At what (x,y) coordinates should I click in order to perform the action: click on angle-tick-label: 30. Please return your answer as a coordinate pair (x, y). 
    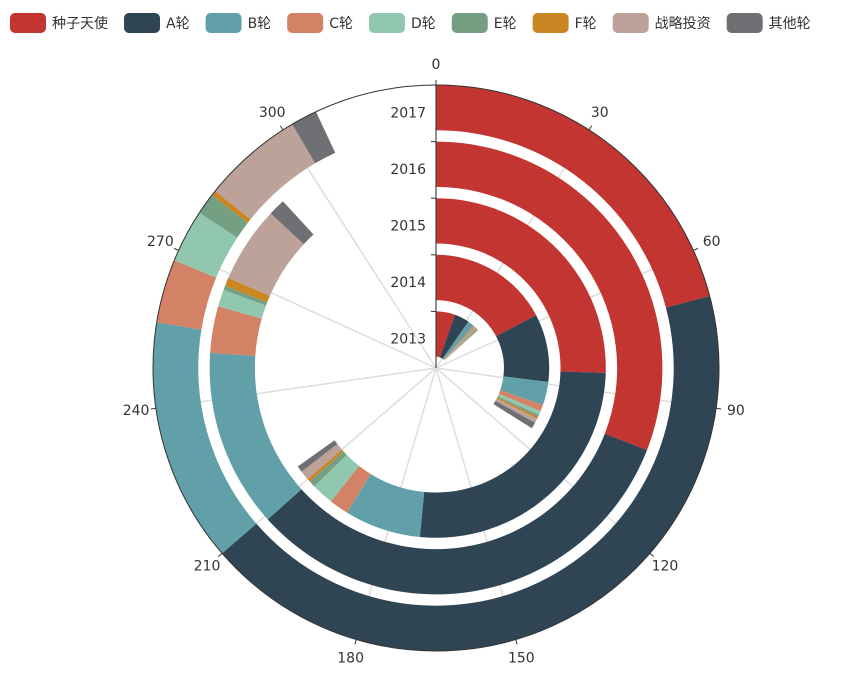
    Looking at the image, I should click on (600, 113).